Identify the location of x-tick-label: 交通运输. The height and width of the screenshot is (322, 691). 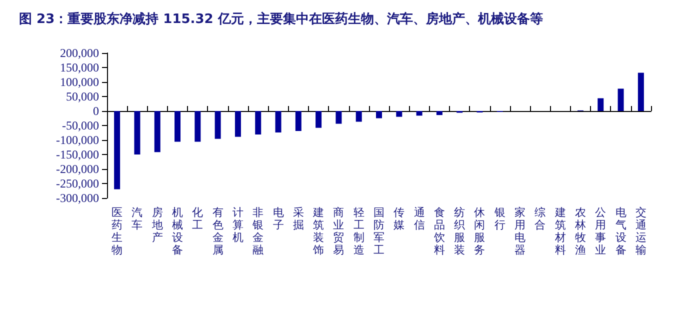
(640, 231).